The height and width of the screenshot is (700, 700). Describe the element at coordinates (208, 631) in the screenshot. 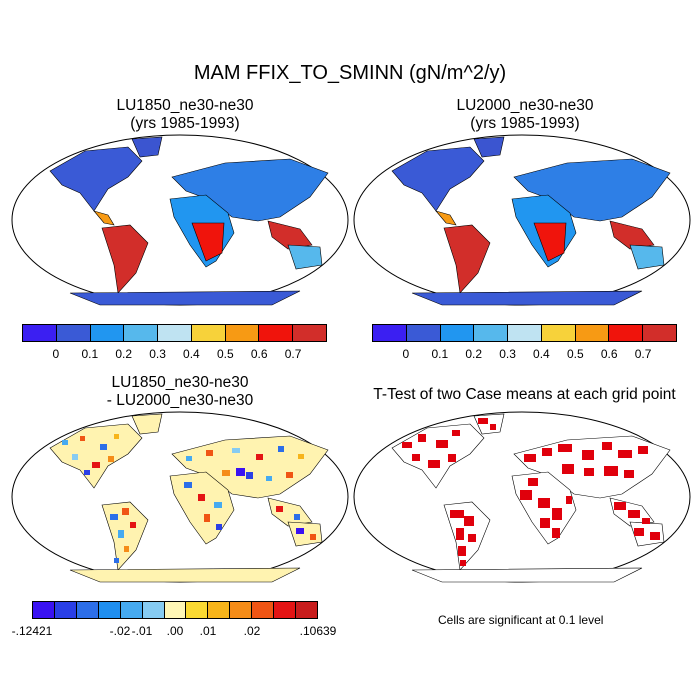

I see `colorbar-label: .01` at that location.